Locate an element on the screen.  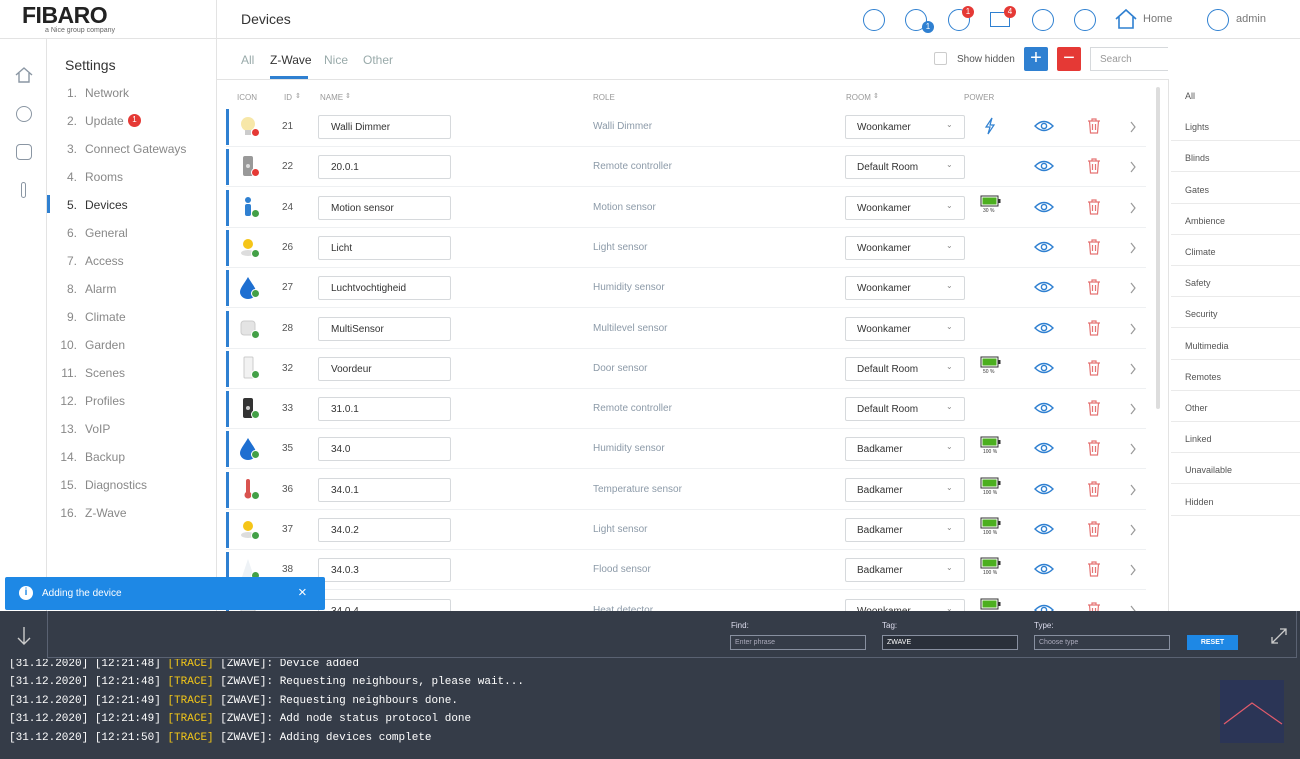
filter-item: Climate is located at coordinates (1235, 250).